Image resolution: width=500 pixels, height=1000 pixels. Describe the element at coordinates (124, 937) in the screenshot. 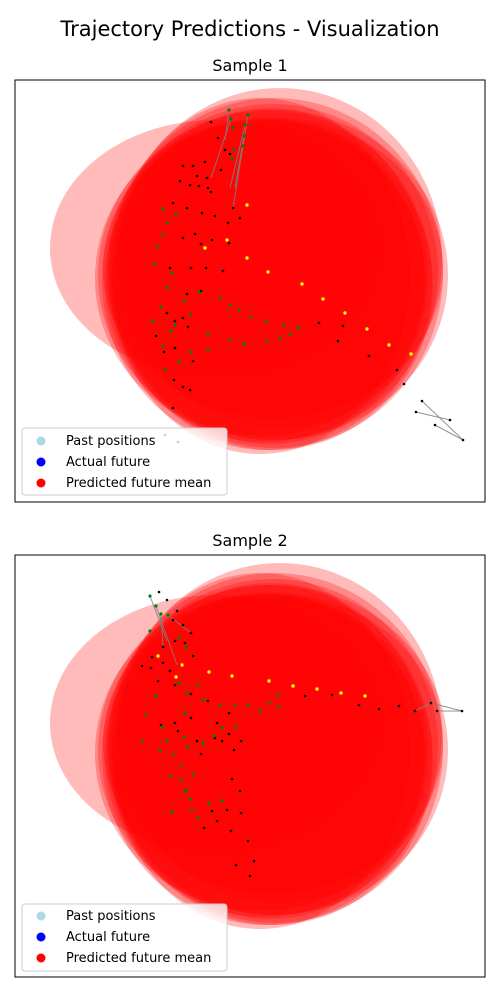

I see `legend-box` at that location.